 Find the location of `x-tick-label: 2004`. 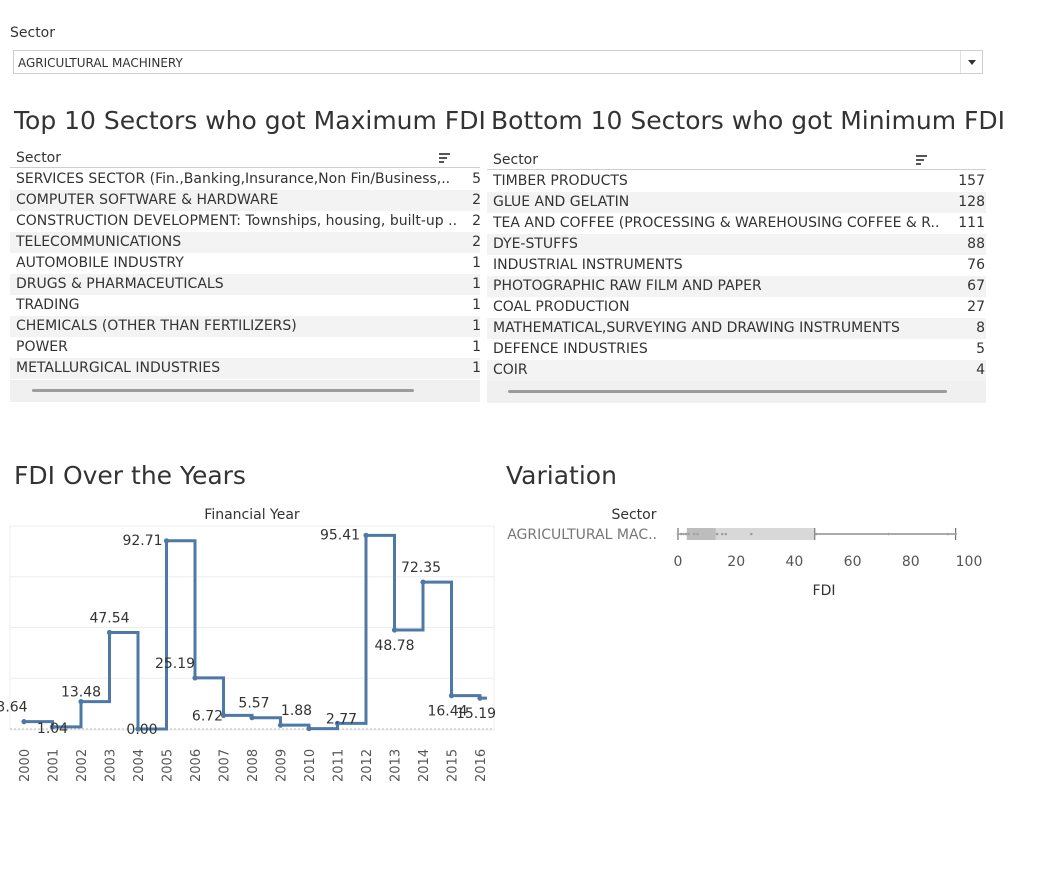

x-tick-label: 2004 is located at coordinates (139, 765).